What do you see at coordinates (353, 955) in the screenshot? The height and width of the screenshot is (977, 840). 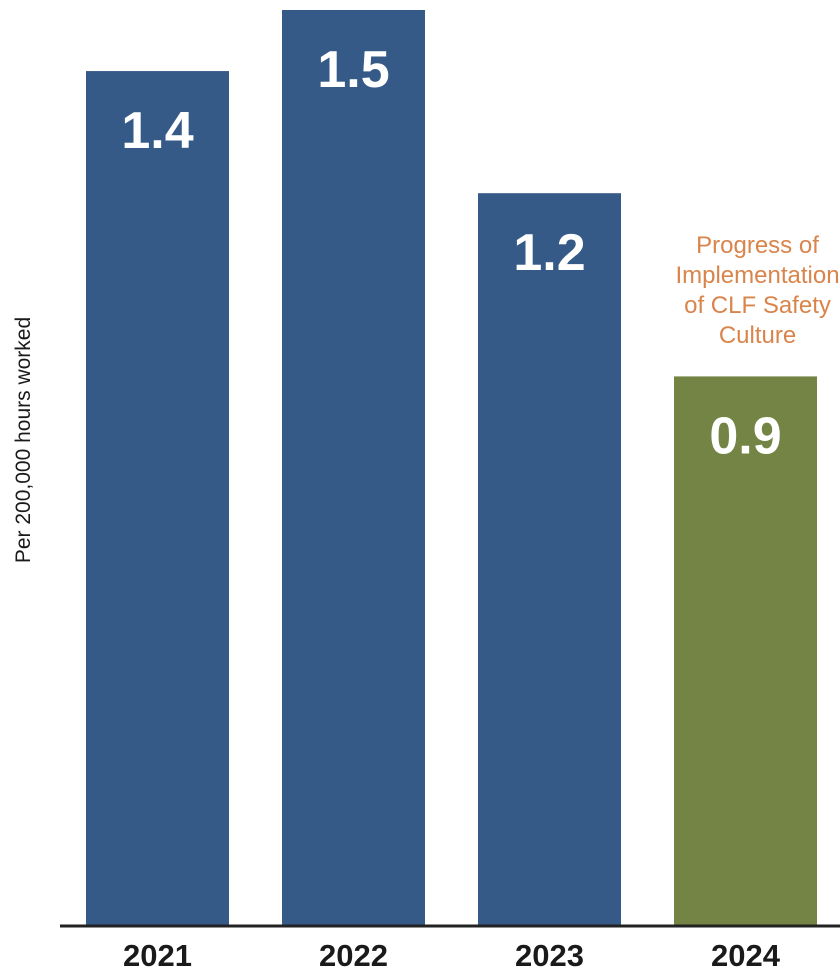 I see `x-tick-label-2022: 2022` at bounding box center [353, 955].